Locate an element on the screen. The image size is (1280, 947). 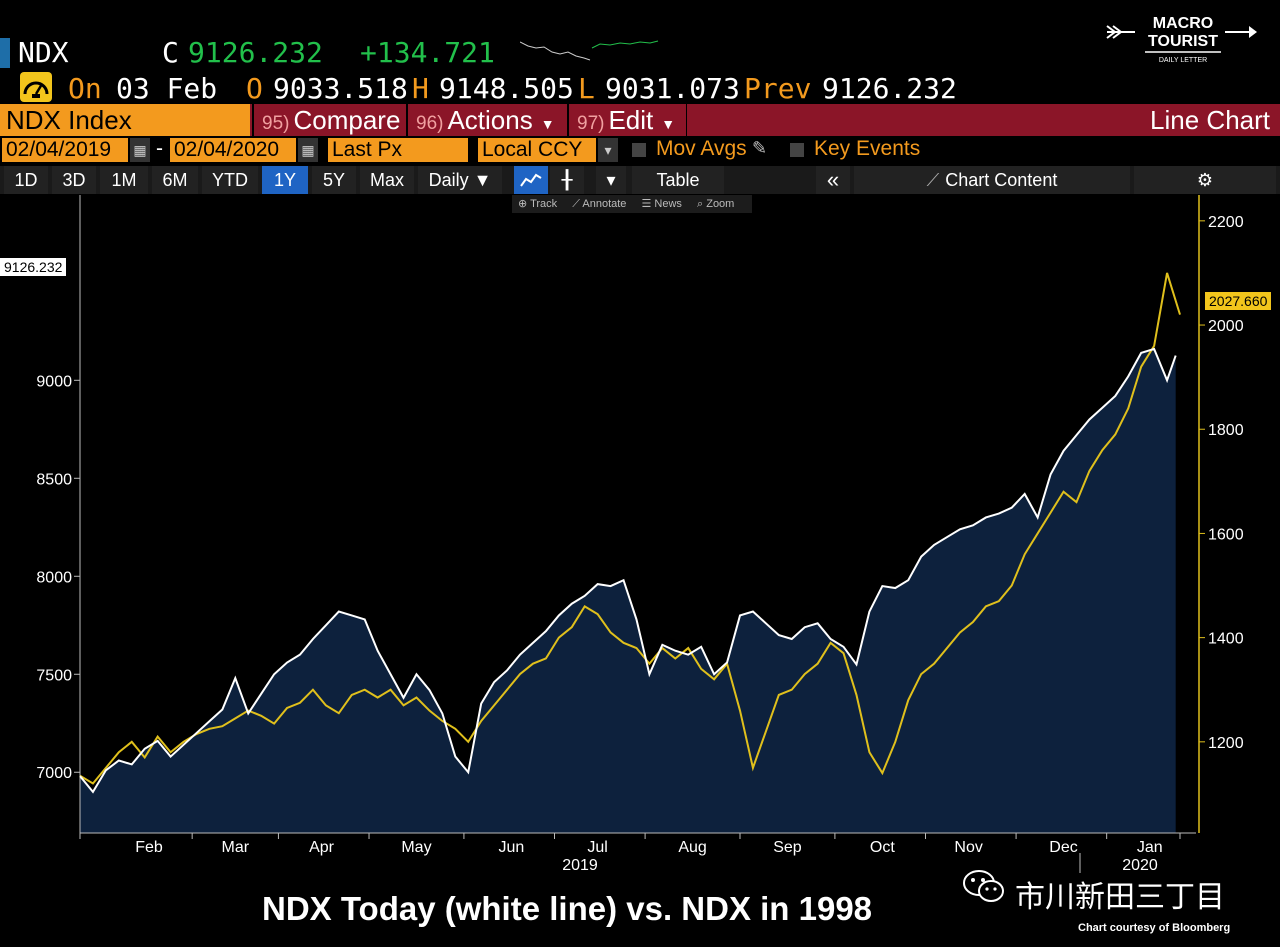
toolbar-divider is located at coordinates (686, 120).